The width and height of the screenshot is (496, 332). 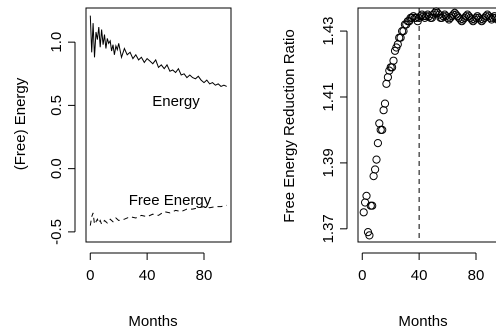 What do you see at coordinates (147, 275) in the screenshot?
I see `energy-x-tick-label: 40` at bounding box center [147, 275].